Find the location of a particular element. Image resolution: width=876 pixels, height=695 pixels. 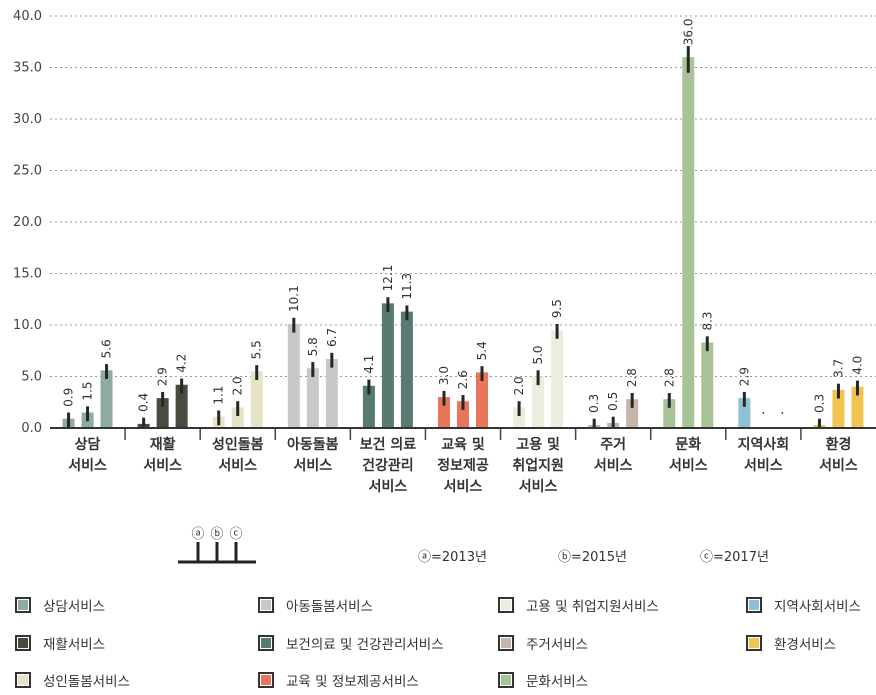

legend-label: 환경서비스 is located at coordinates (805, 645).